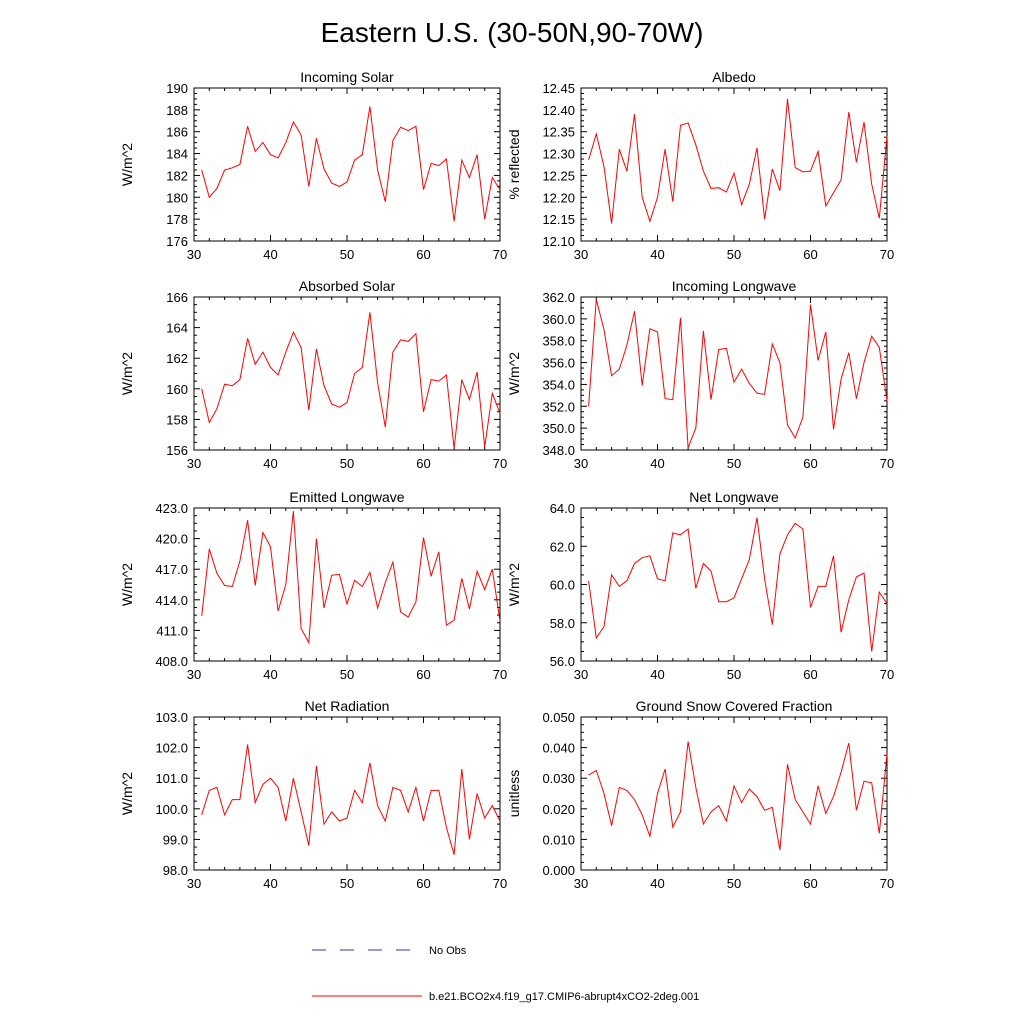 The image size is (1024, 1024). I want to click on y-tick-label: 98.0, so click(175, 870).